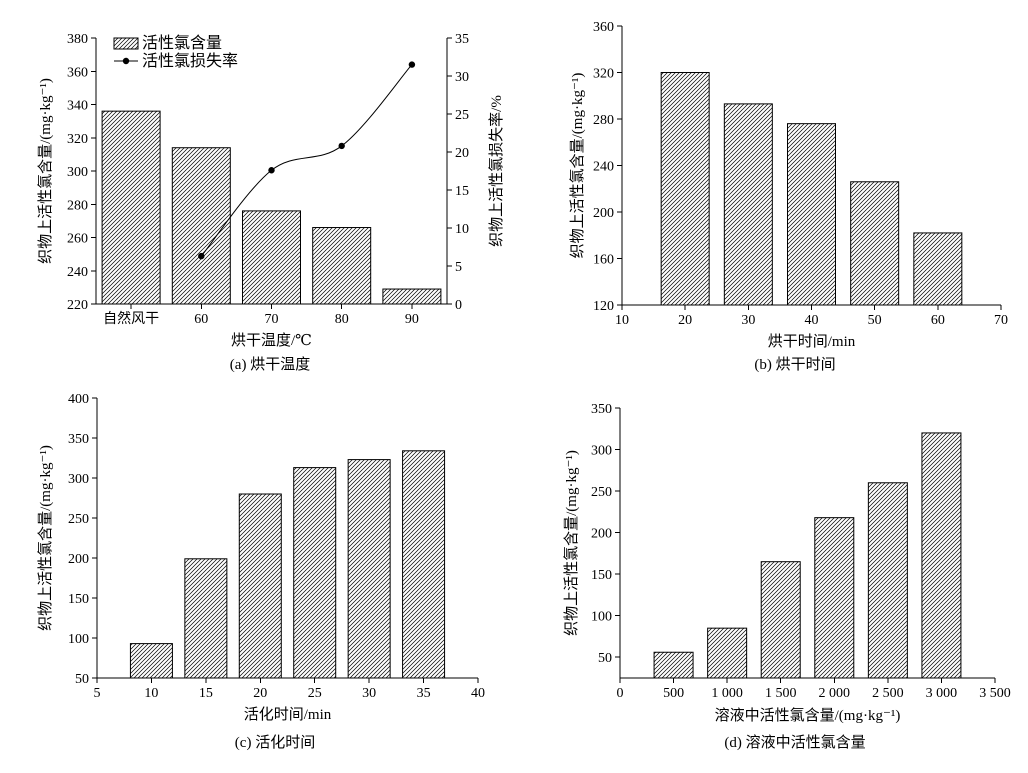 This screenshot has height=773, width=1028. I want to click on x-tick-label: 3 000, so click(942, 693).